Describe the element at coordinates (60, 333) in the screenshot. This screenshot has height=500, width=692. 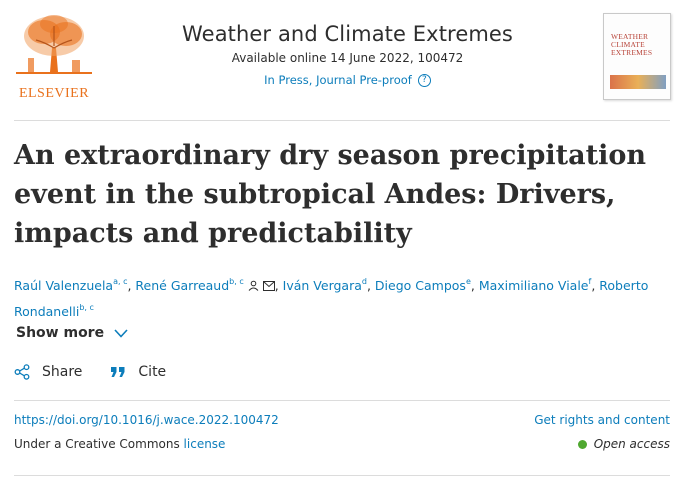
I see `show-more-label: Show more` at that location.